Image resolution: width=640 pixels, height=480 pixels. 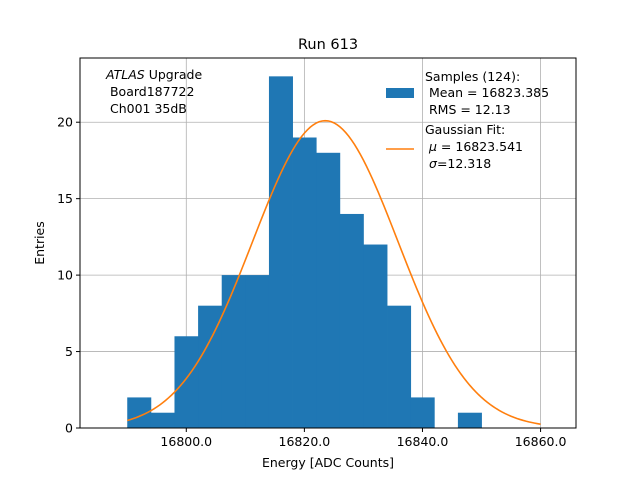 I want to click on atlas-label: ATLAS, so click(x=125, y=74).